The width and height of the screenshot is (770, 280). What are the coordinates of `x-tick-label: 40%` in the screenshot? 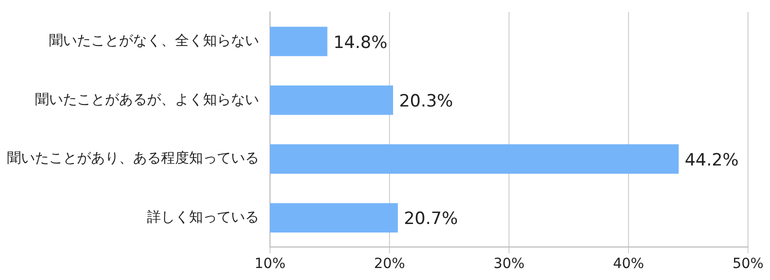 It's located at (628, 264).